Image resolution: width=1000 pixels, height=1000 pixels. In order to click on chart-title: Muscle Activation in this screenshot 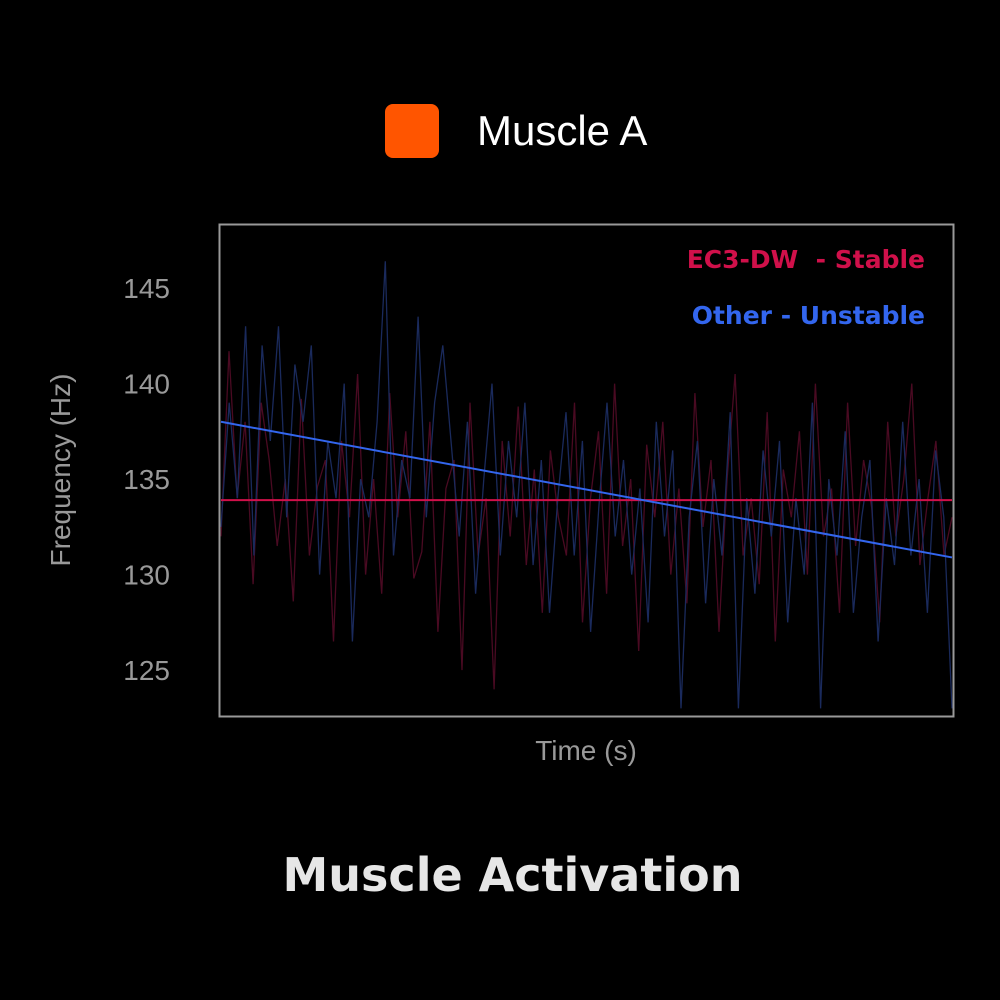, I will do `click(512, 875)`.